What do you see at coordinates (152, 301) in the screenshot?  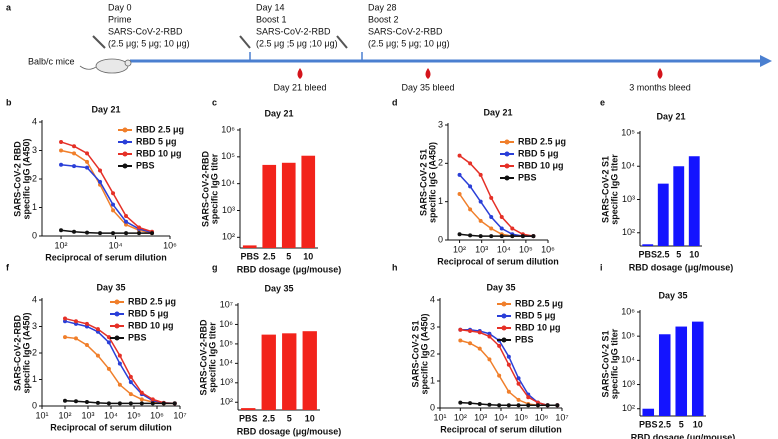 I see `legend-label: RBD 2.5 μg` at bounding box center [152, 301].